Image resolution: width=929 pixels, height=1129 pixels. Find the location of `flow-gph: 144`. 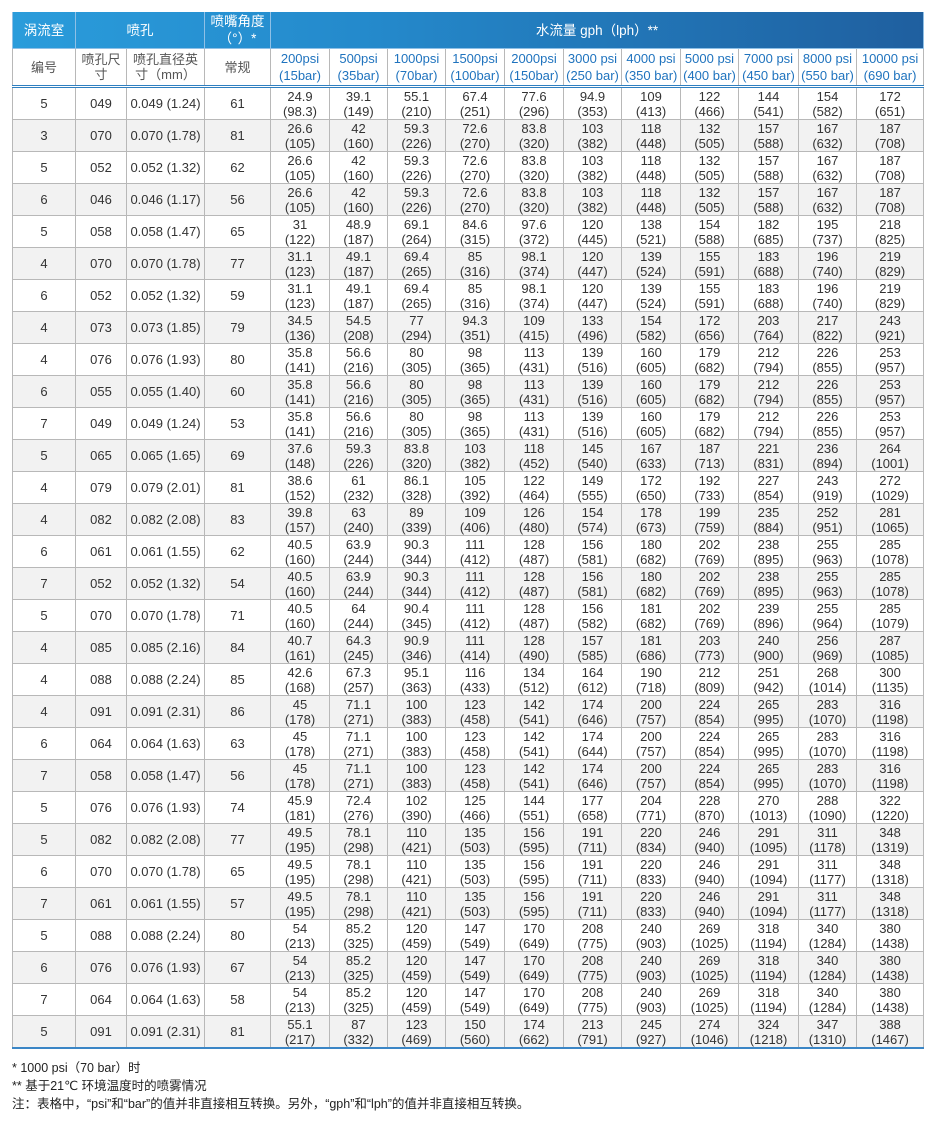

flow-gph: 144 is located at coordinates (534, 800).